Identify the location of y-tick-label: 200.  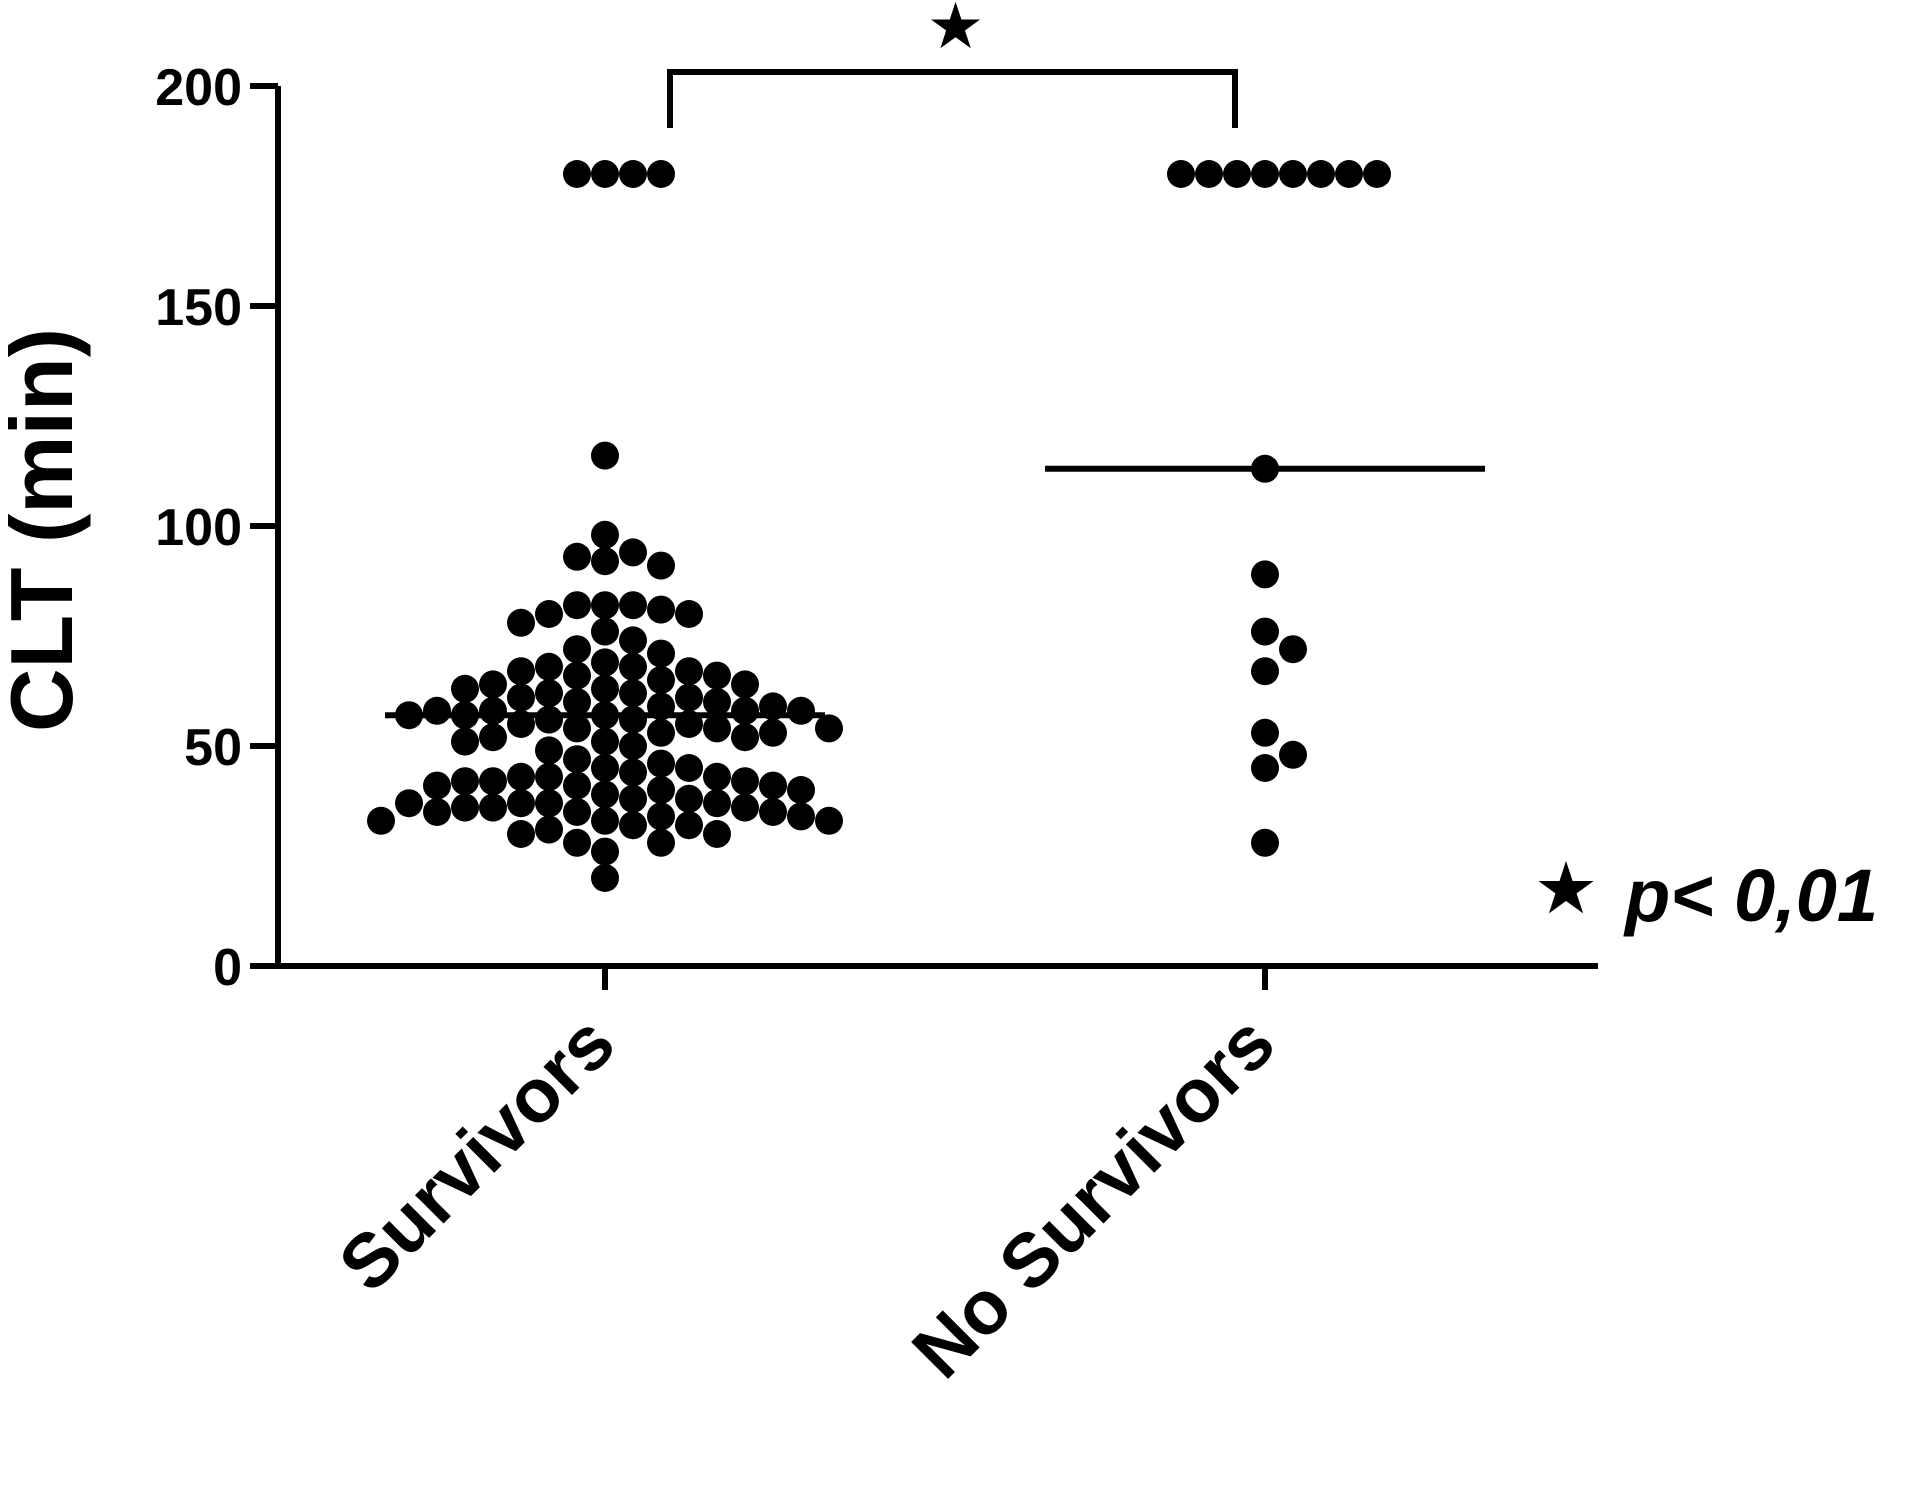
(198, 88).